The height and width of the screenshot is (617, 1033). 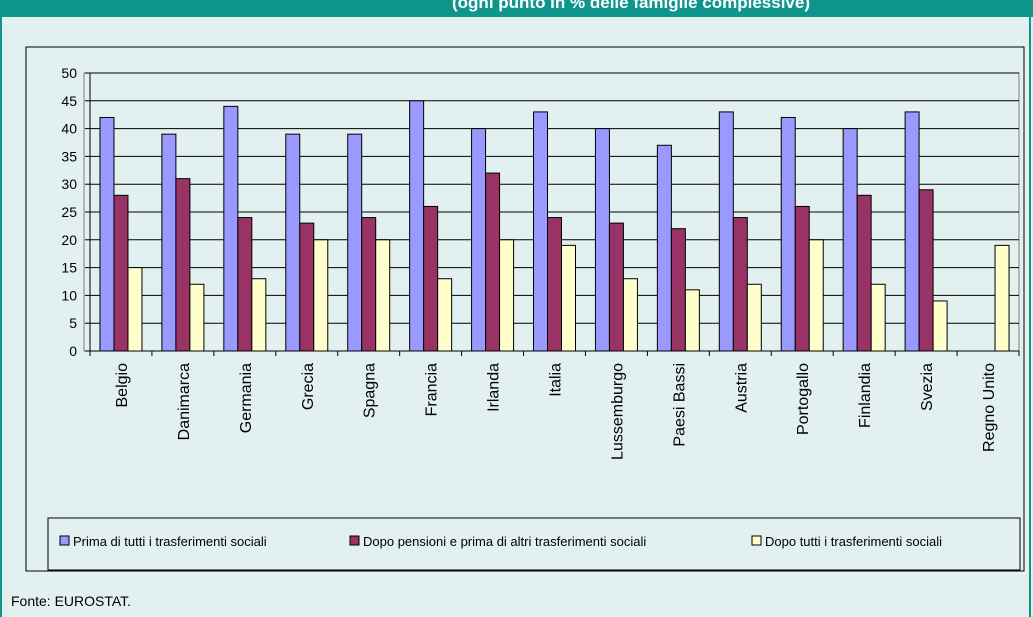 I want to click on x-tick-label: Austria, so click(x=741, y=388).